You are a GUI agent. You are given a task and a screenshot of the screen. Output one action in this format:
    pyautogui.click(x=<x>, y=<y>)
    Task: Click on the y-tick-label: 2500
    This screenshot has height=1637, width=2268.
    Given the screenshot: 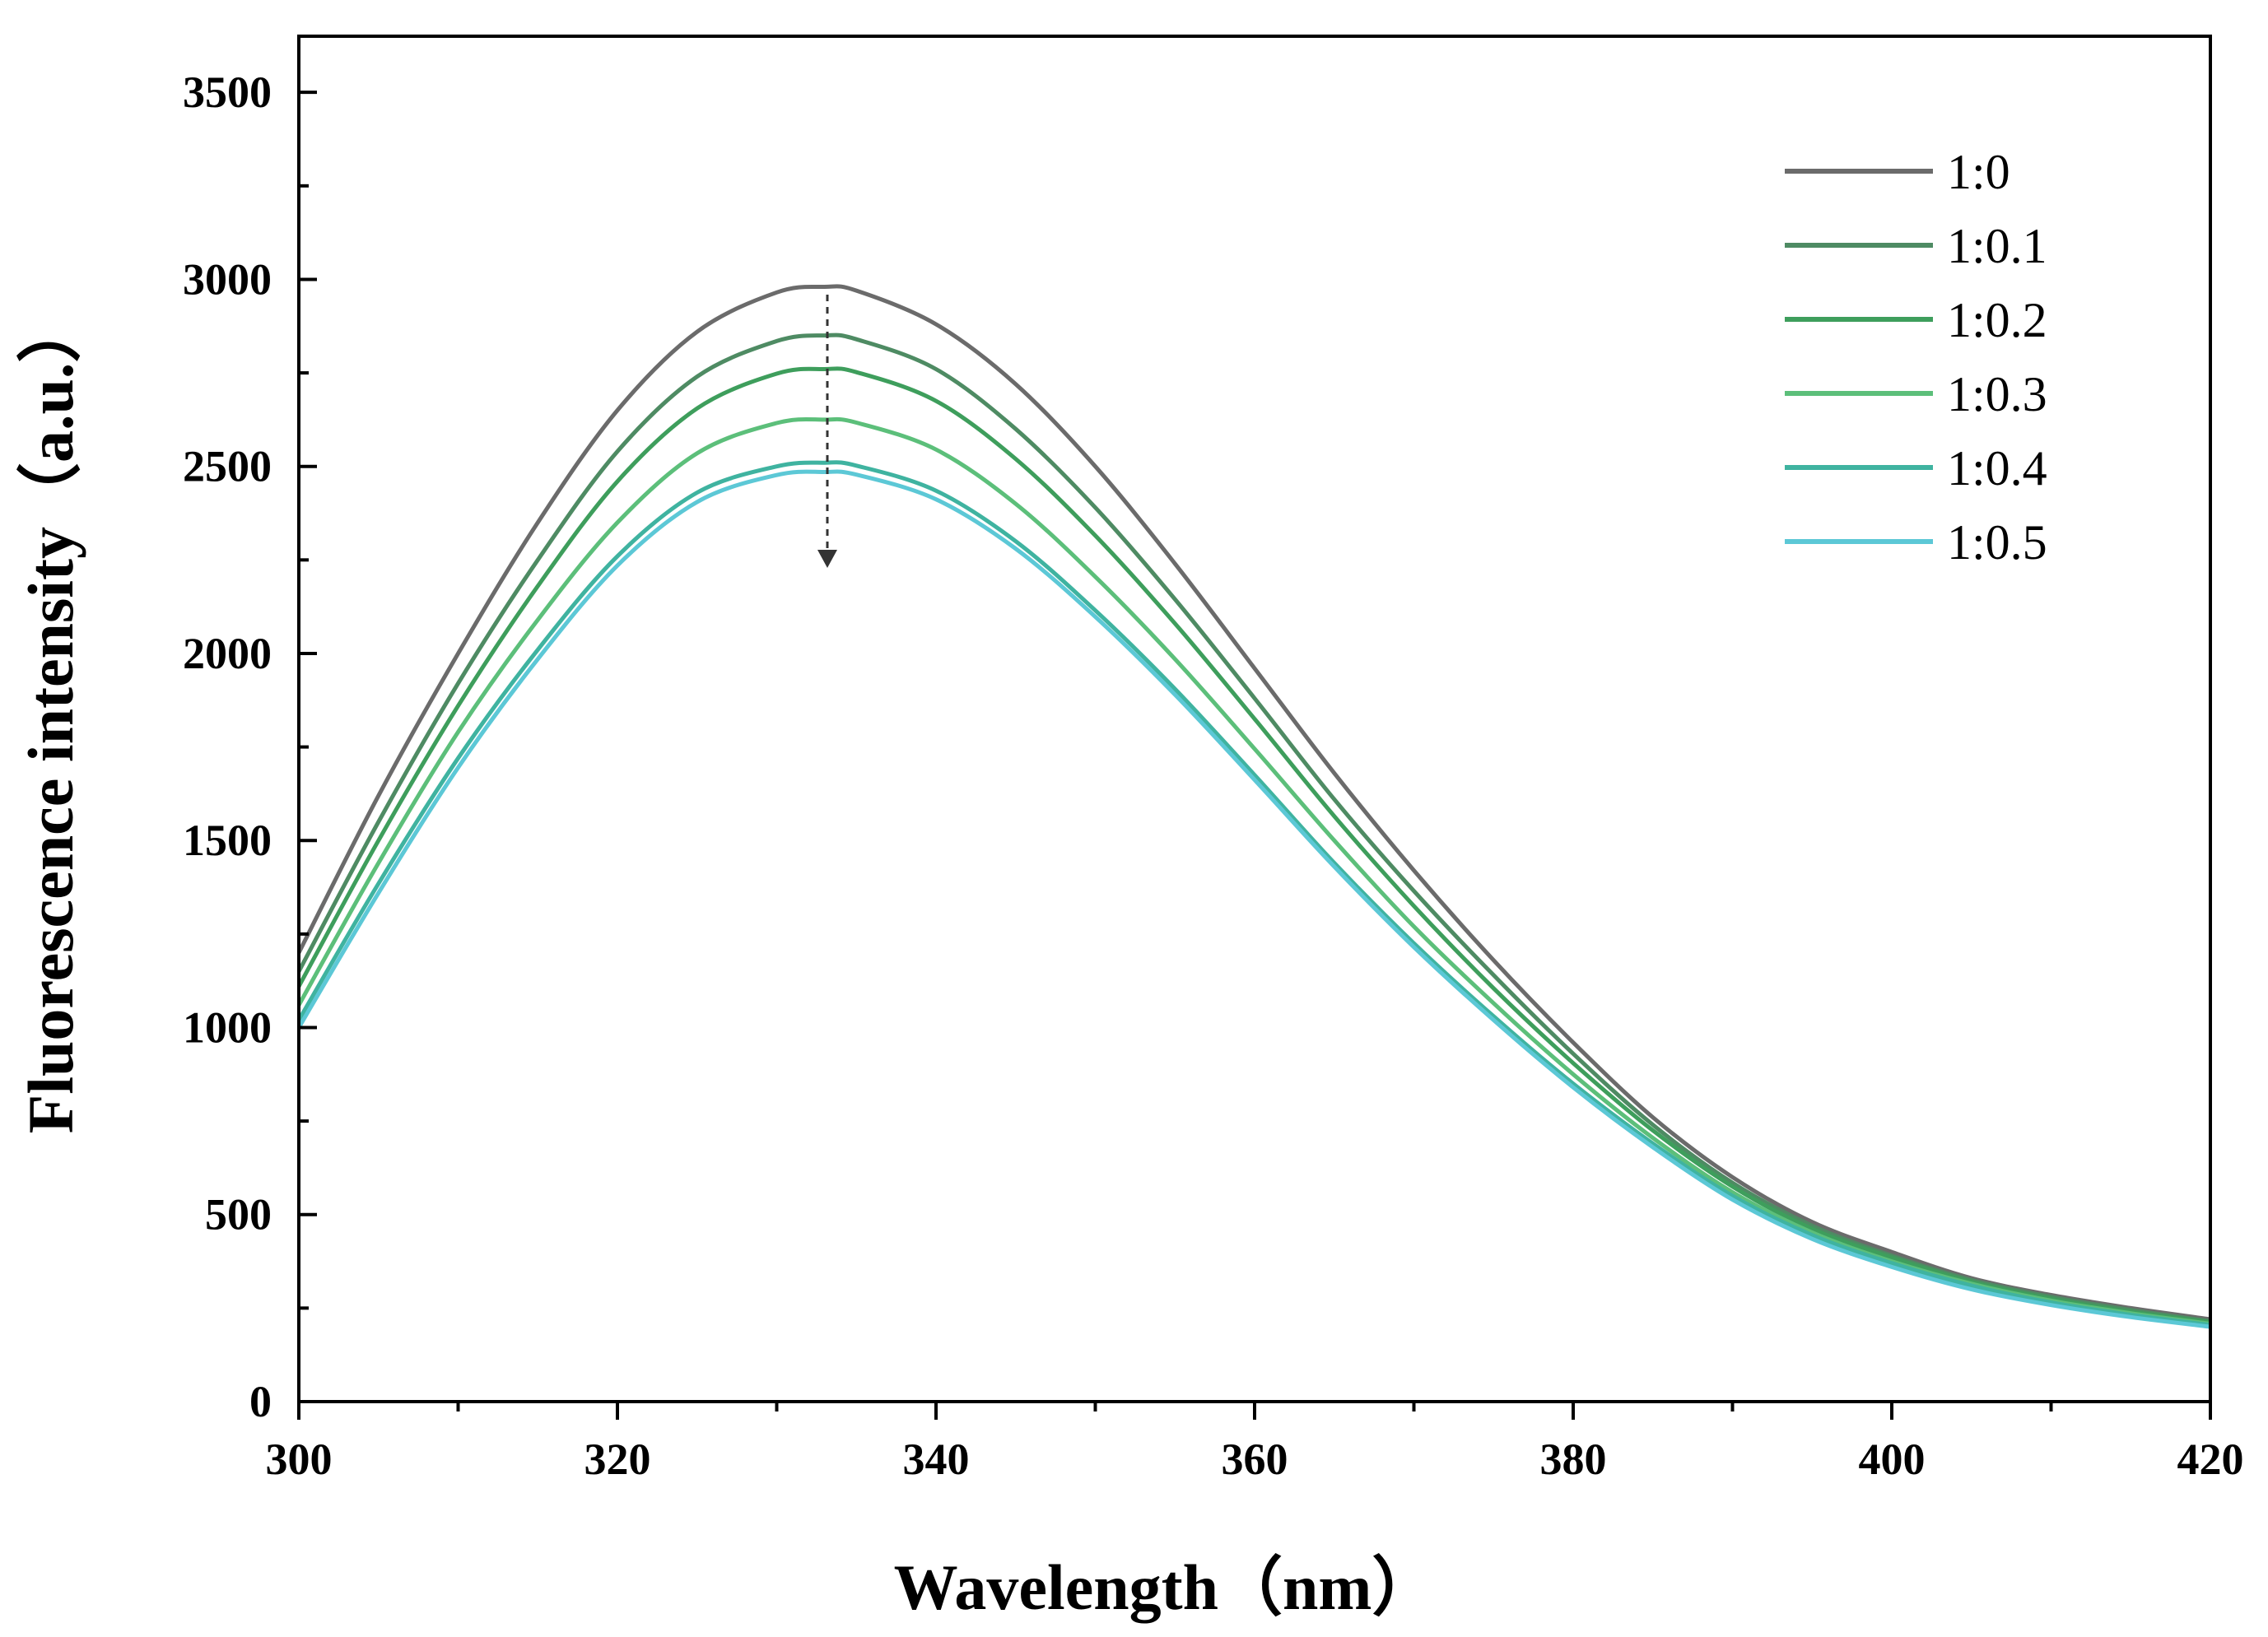 What is the action you would take?
    pyautogui.click(x=227, y=466)
    